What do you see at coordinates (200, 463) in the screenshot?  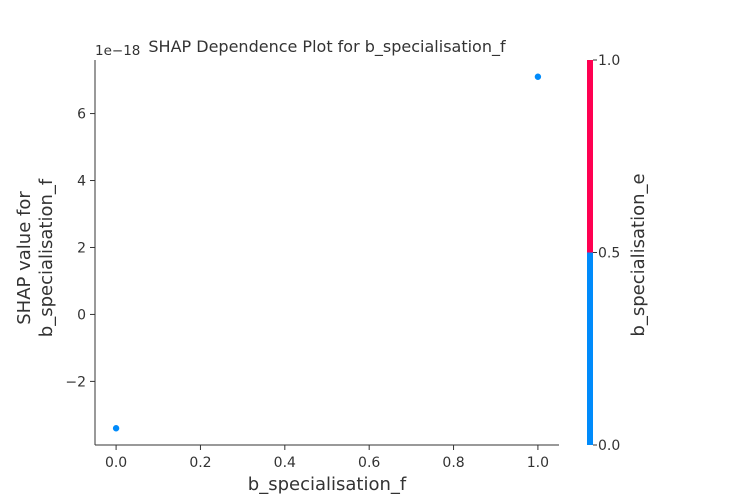 I see `x-tick-label: 0.2` at bounding box center [200, 463].